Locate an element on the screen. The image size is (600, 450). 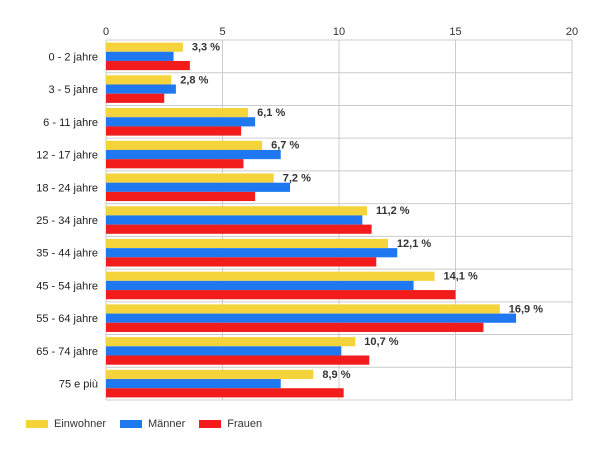
category-label: 0 - 2 jahre is located at coordinates (73, 57).